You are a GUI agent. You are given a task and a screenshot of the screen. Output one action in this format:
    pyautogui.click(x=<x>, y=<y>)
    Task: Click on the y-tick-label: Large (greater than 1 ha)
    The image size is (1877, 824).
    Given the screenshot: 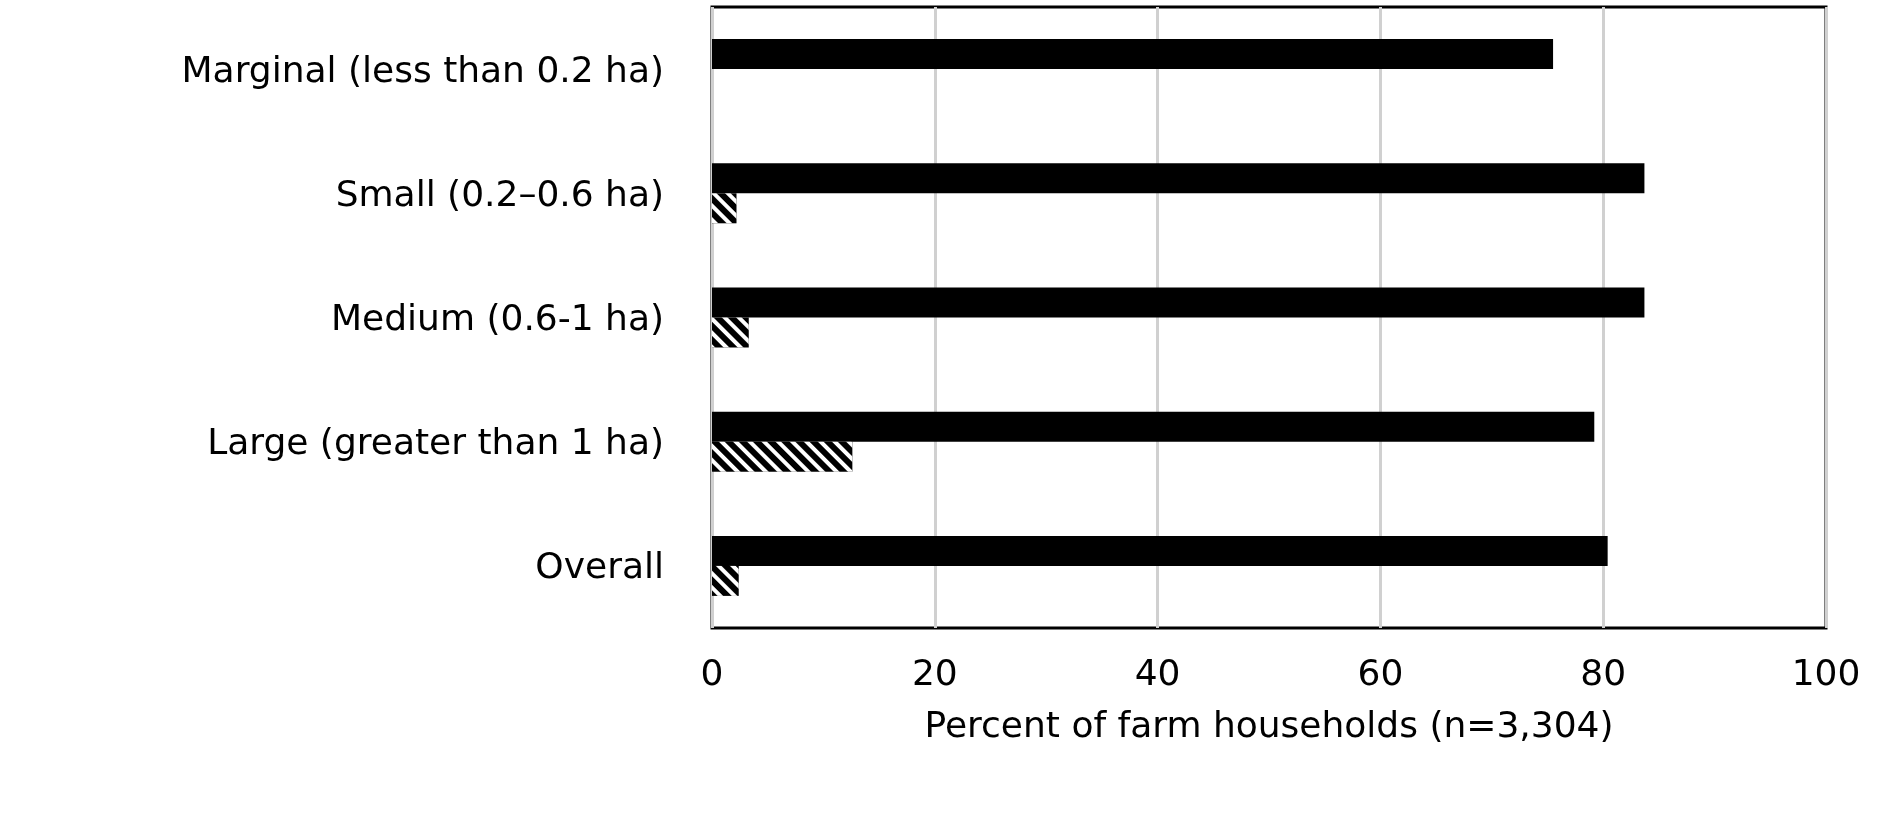 What is the action you would take?
    pyautogui.click(x=435, y=442)
    